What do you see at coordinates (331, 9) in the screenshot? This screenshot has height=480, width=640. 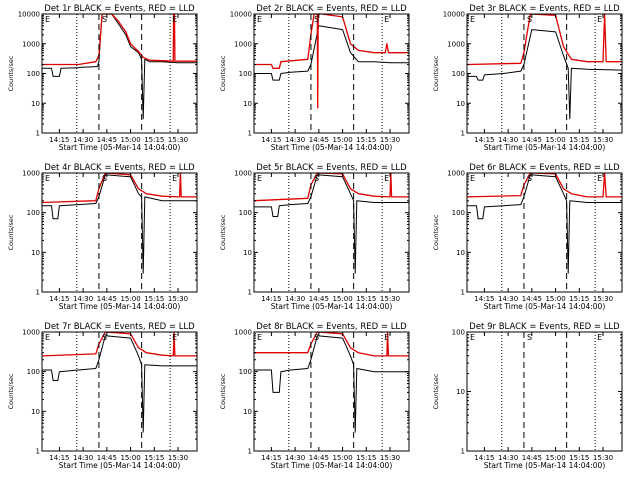 I see `panel-title: Det 2r BLACK = Events, RED = LLD` at bounding box center [331, 9].